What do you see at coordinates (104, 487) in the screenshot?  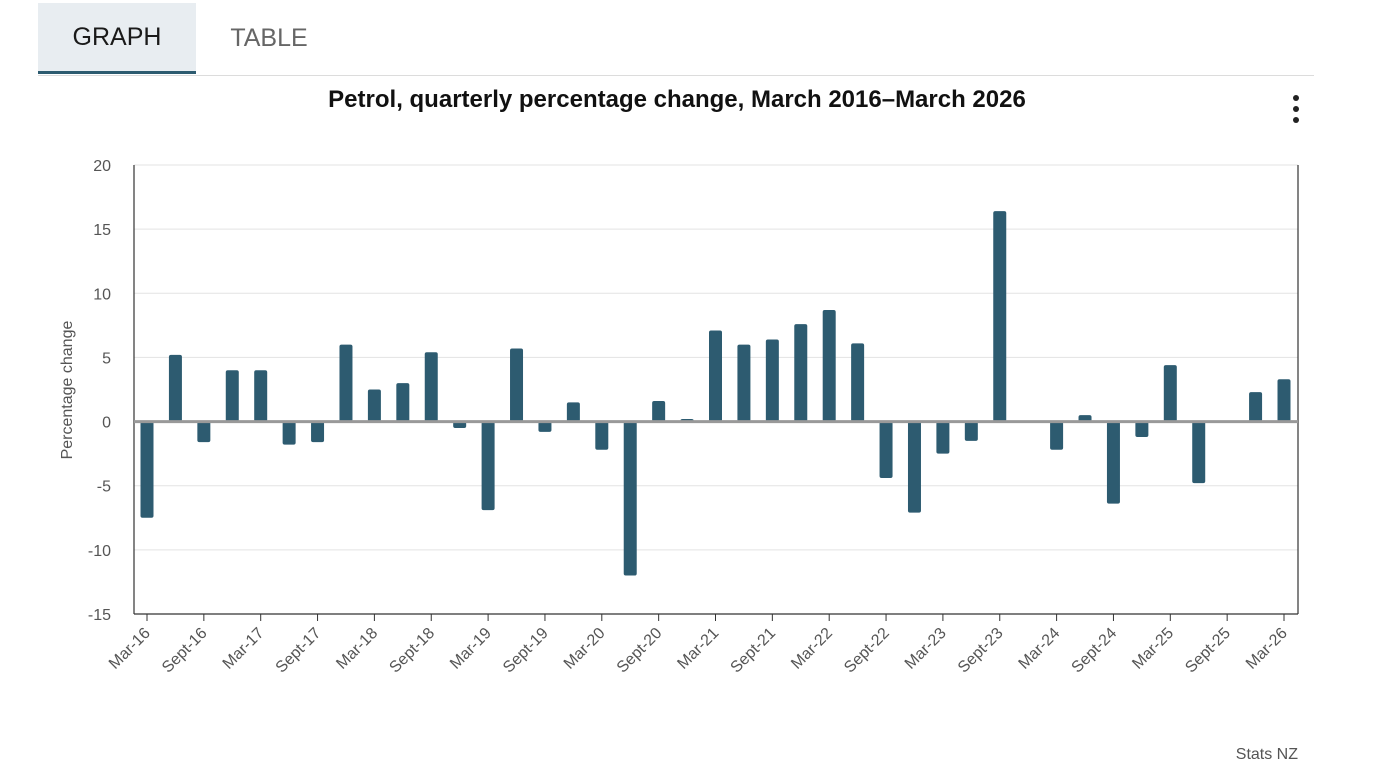 I see `y-tick-label: -5` at bounding box center [104, 487].